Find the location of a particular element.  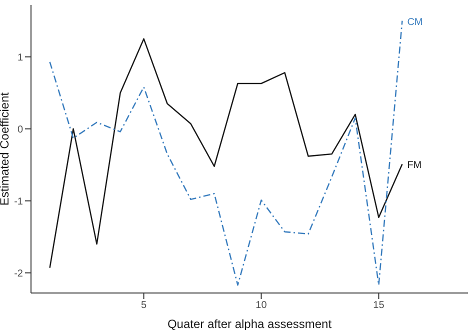

x-tick-label: 5 is located at coordinates (143, 306).